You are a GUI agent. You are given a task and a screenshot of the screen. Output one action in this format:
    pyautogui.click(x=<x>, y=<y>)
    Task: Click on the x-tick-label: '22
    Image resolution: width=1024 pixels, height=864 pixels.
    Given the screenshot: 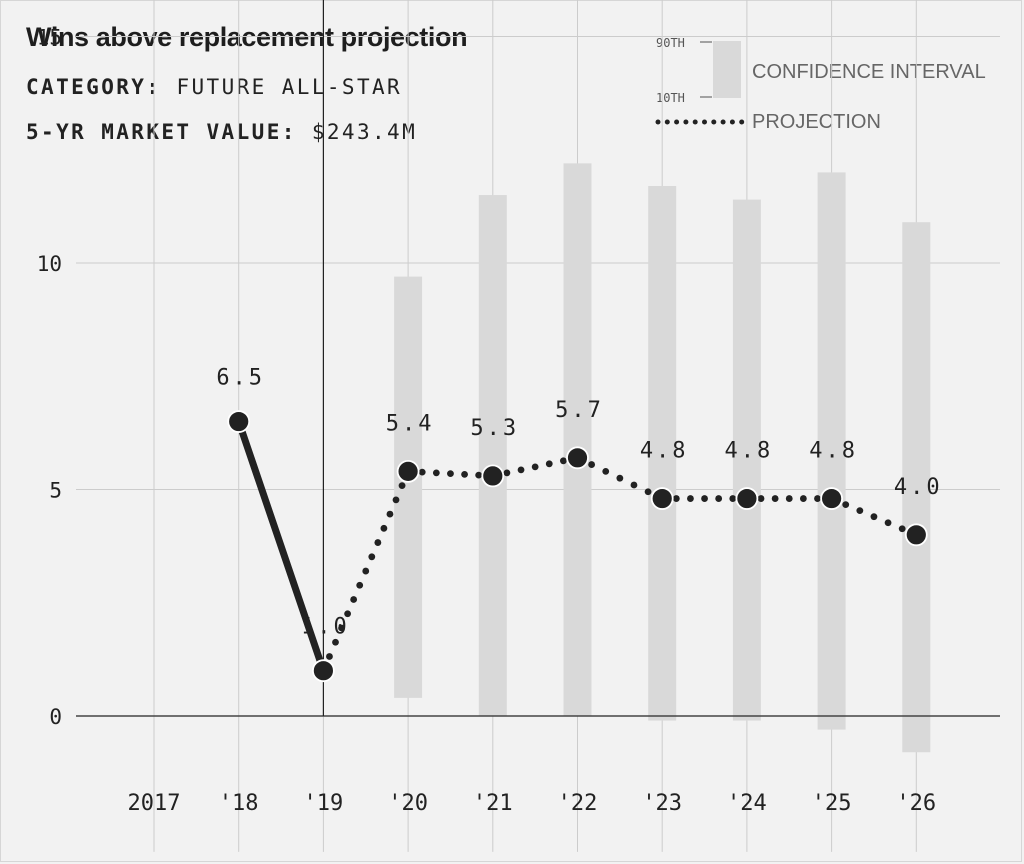 What is the action you would take?
    pyautogui.click(x=578, y=803)
    